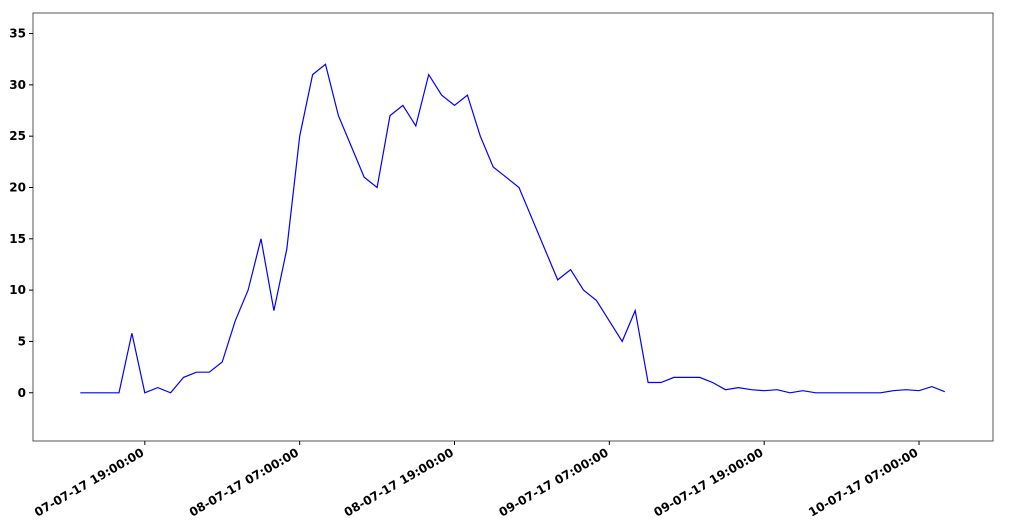 This screenshot has height=526, width=1024. Describe the element at coordinates (863, 482) in the screenshot. I see `x-tick-label: 10-07-17 07:00:00` at that location.